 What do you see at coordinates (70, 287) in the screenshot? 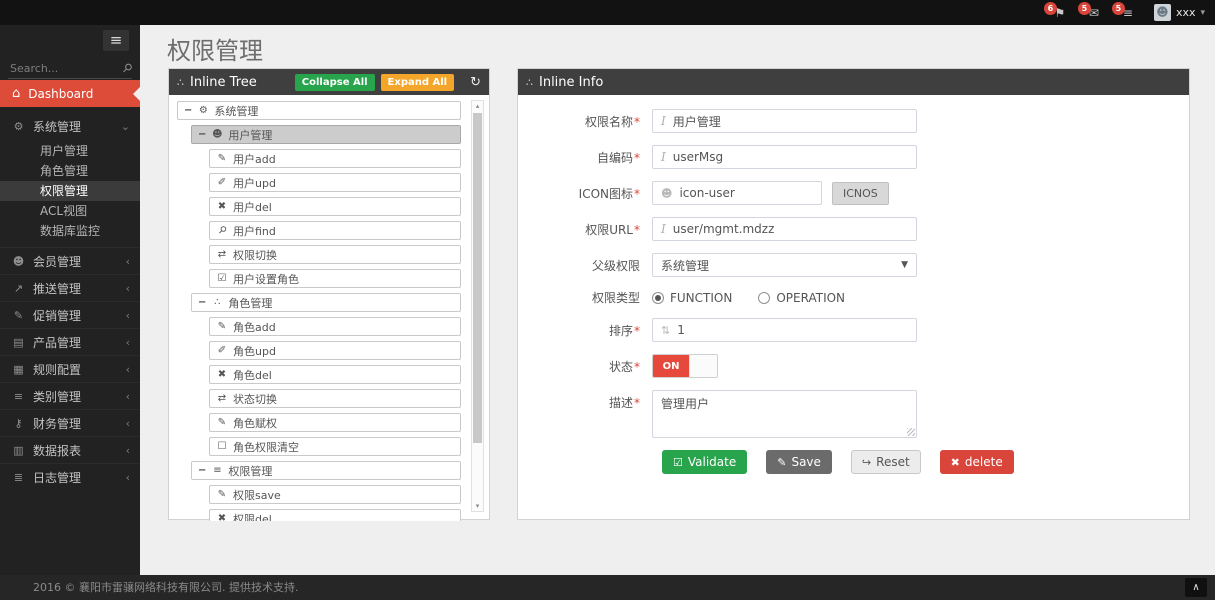
I see `sidebar-item-push-mgmt: ↗ 推送管理 ‹` at bounding box center [70, 287].